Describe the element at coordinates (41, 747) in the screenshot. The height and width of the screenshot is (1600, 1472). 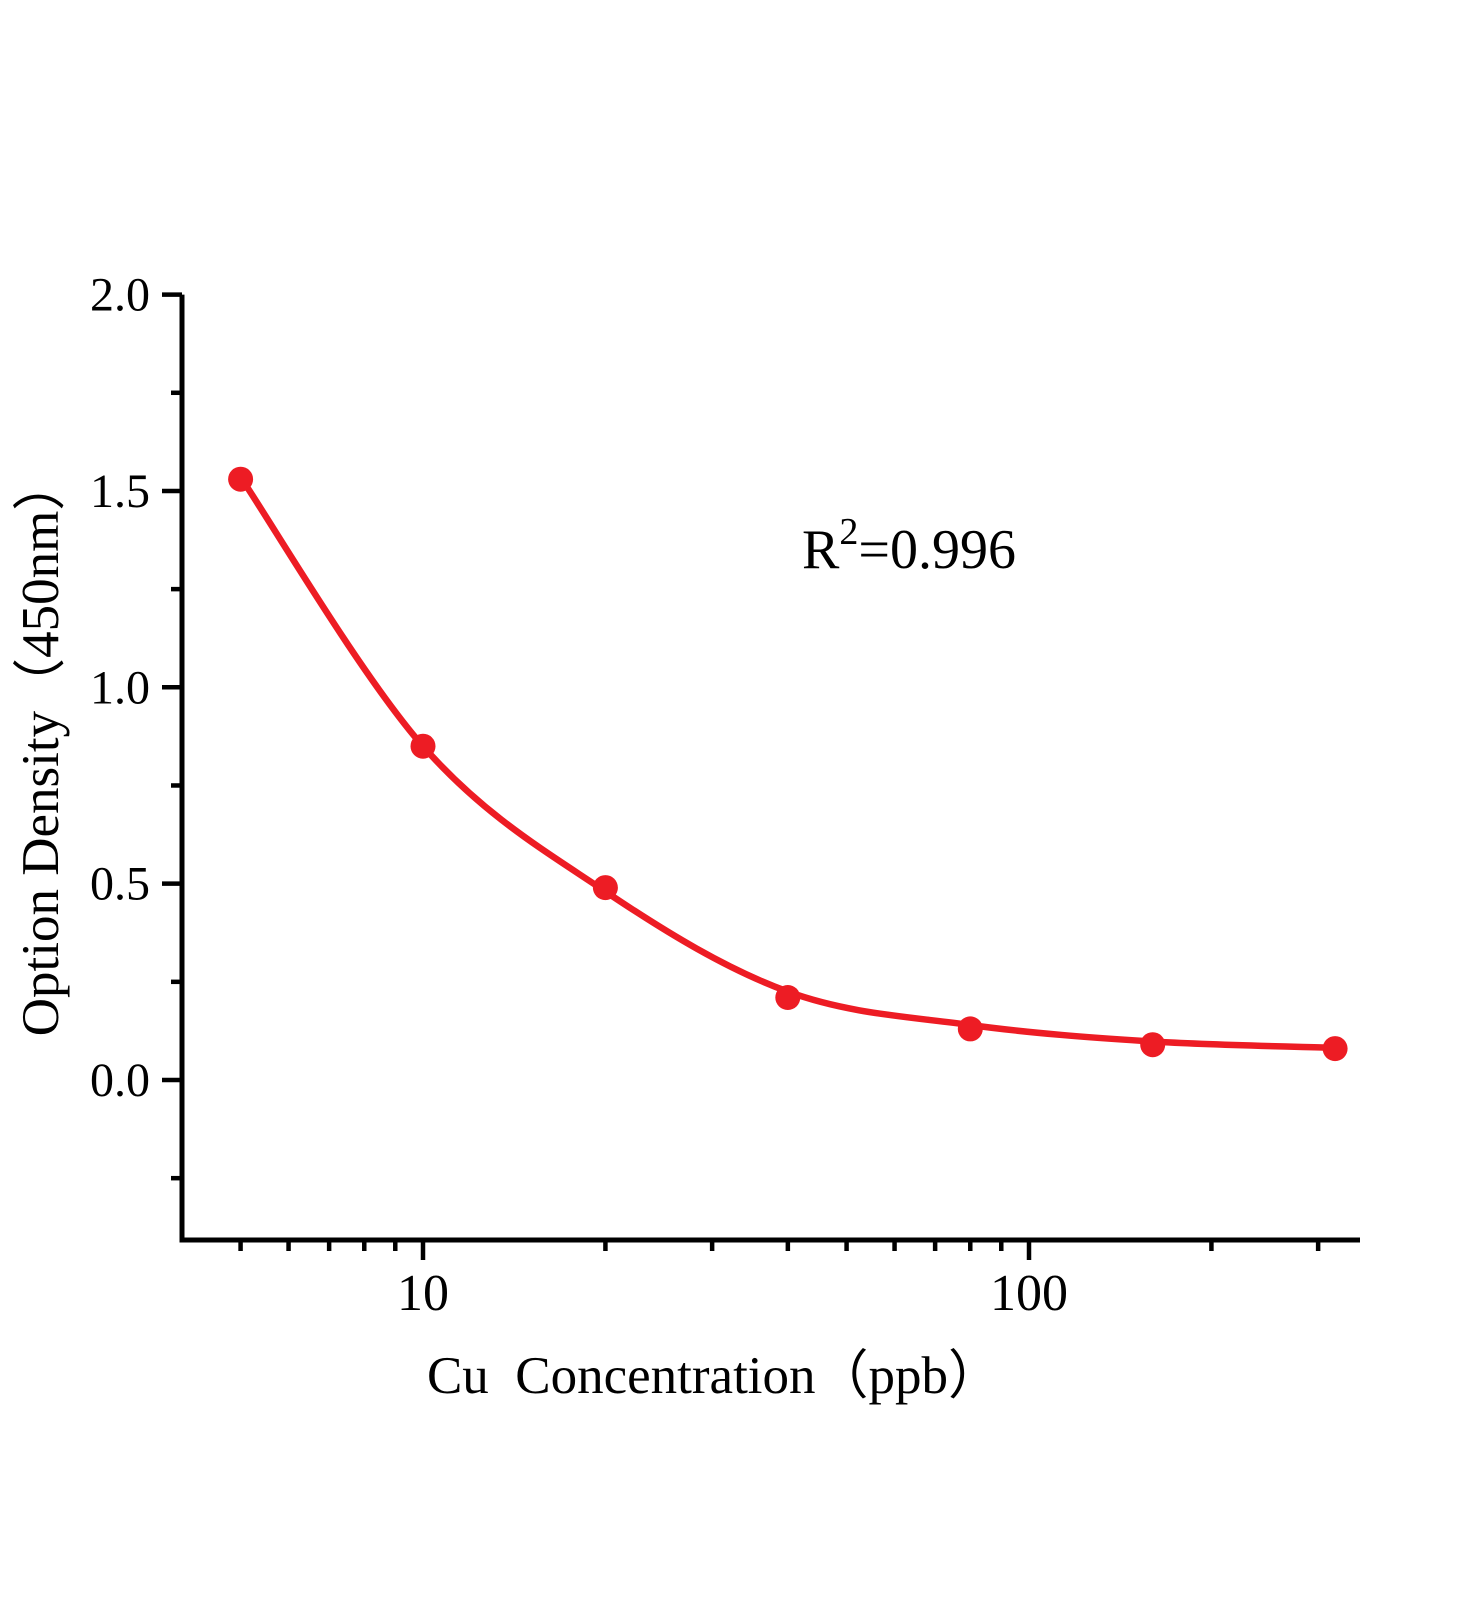
I see `y-axis-title: Option Density（450nm）` at that location.